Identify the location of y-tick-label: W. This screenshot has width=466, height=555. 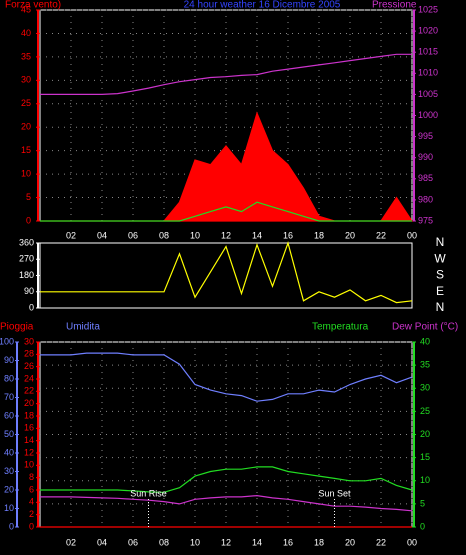
(440, 258).